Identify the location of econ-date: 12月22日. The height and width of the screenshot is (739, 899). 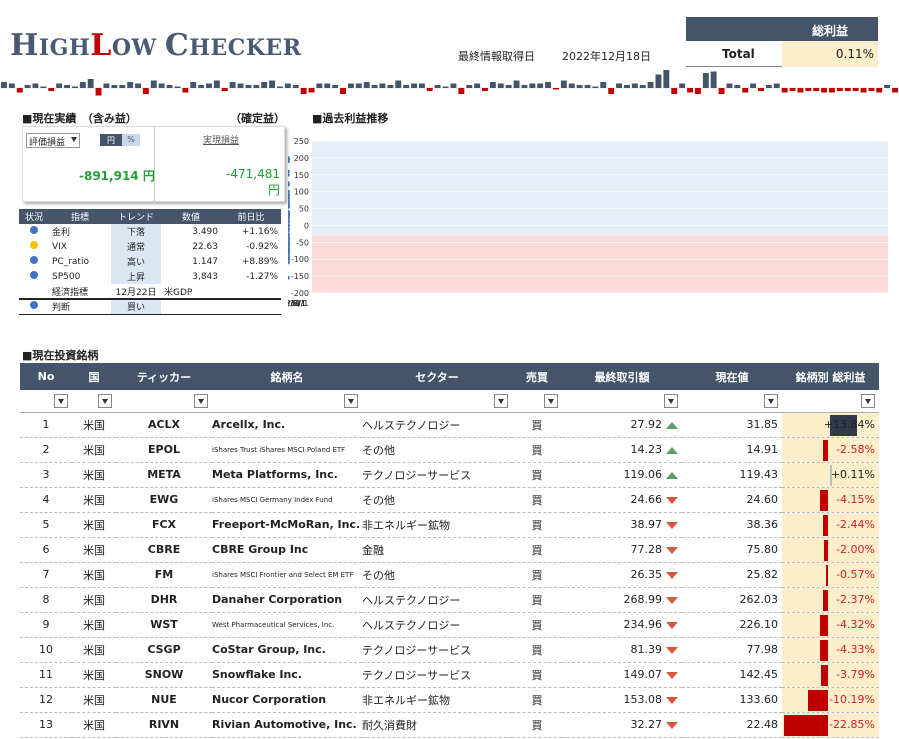
(136, 292).